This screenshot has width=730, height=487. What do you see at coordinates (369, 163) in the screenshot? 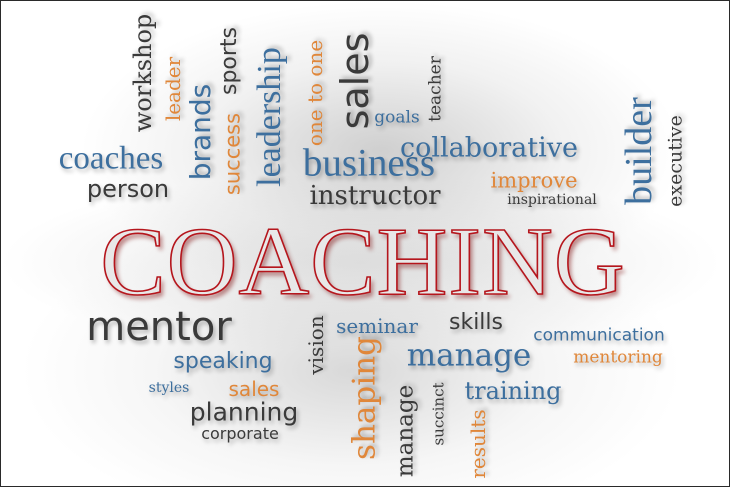
I see `word-business: business` at bounding box center [369, 163].